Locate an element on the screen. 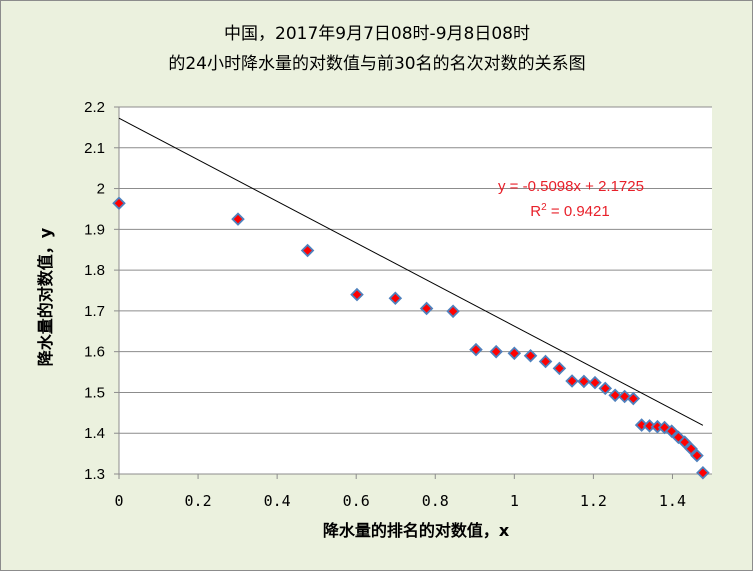  x-tick-label: 0.4 is located at coordinates (277, 501).